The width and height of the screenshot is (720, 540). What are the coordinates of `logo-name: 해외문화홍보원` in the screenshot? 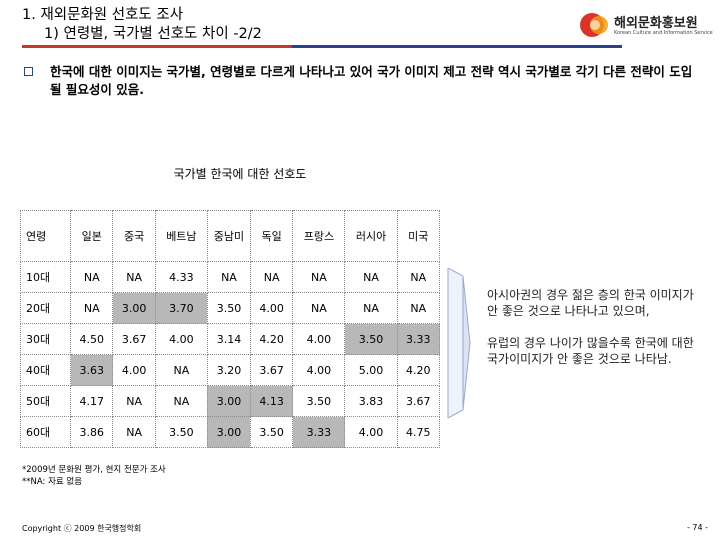 It's located at (656, 23).